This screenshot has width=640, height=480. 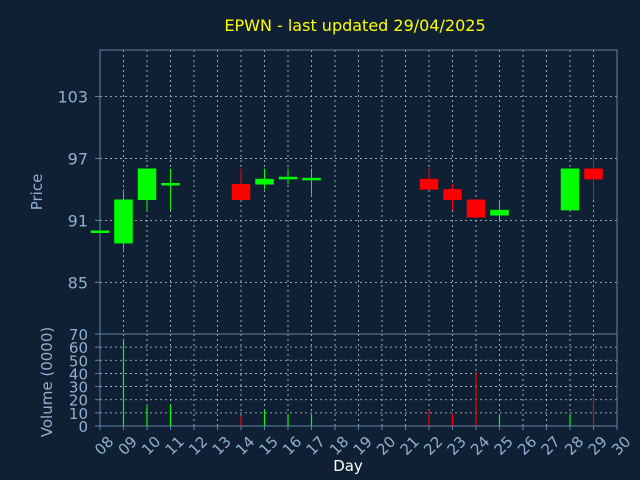 I want to click on volume-tick-label: 0, so click(x=83, y=427).